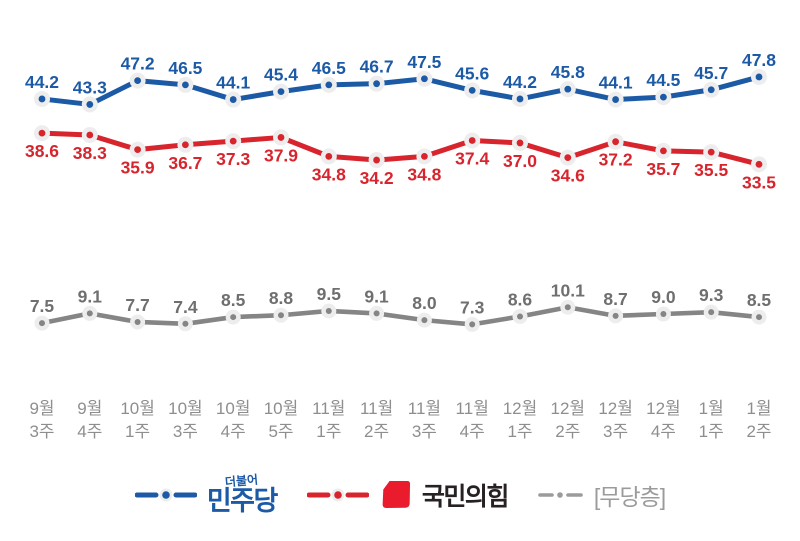 The width and height of the screenshot is (800, 541). What do you see at coordinates (280, 431) in the screenshot?
I see `x-tick-label-week: 5주` at bounding box center [280, 431].